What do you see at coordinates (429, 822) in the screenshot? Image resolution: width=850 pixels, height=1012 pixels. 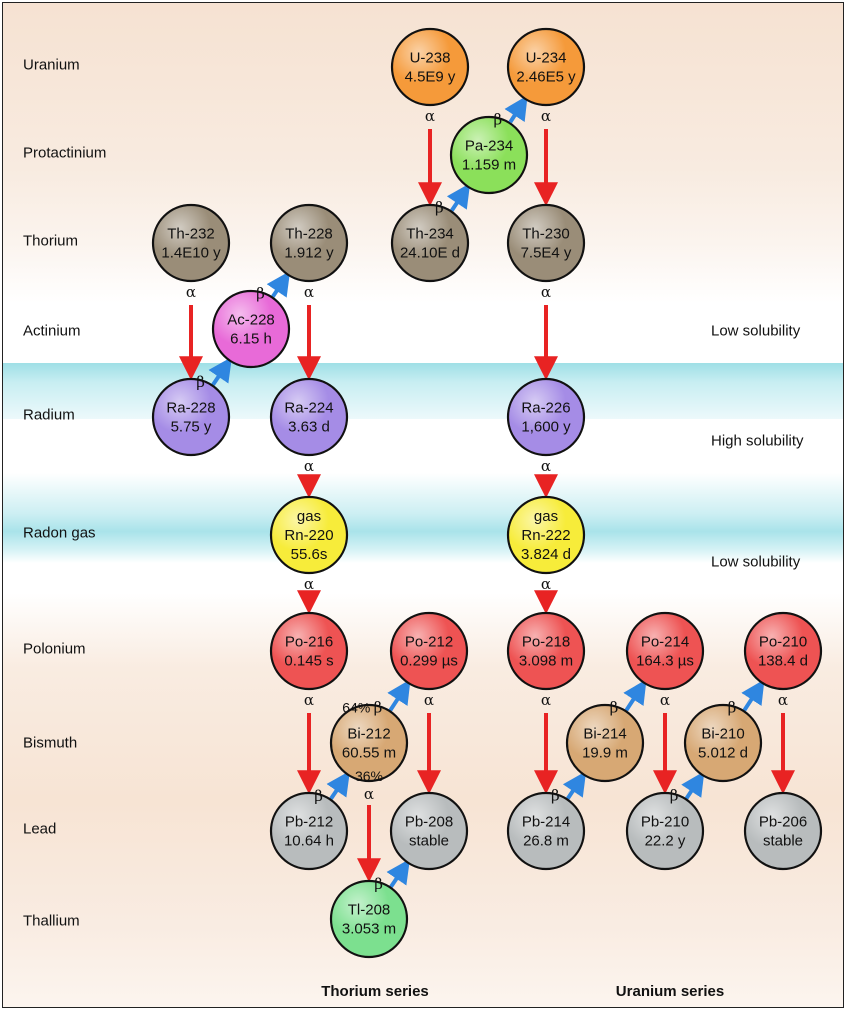 I see `nuclide-name: Pb-208` at bounding box center [429, 822].